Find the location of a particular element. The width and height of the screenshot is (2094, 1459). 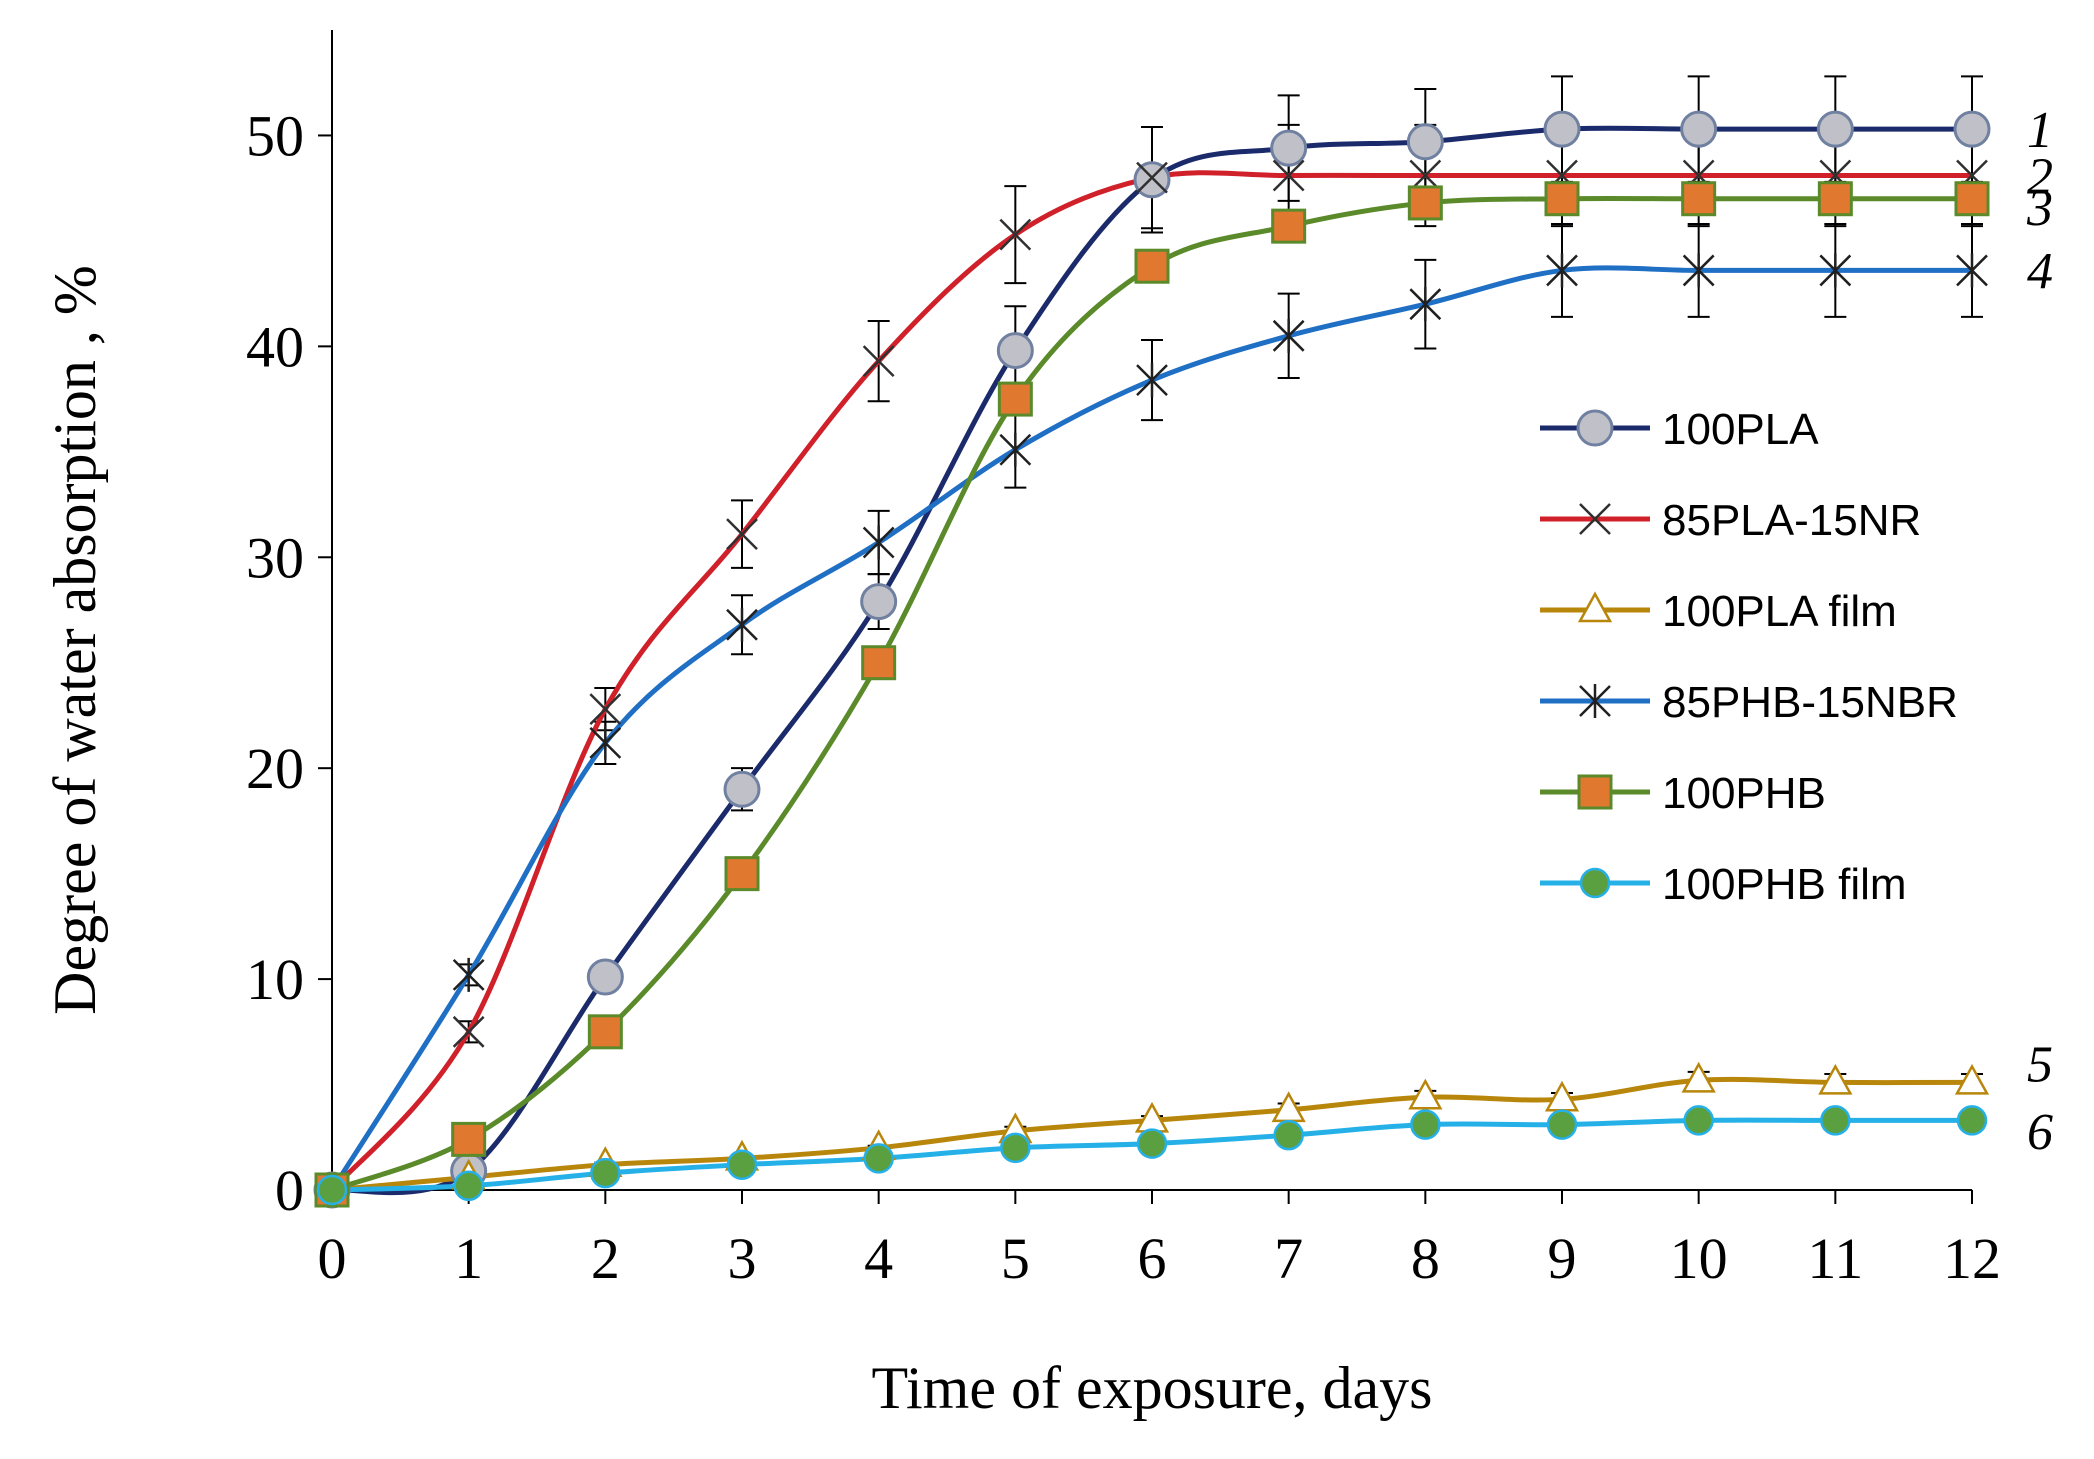

curve-number-label: 2 is located at coordinates (2040, 177).